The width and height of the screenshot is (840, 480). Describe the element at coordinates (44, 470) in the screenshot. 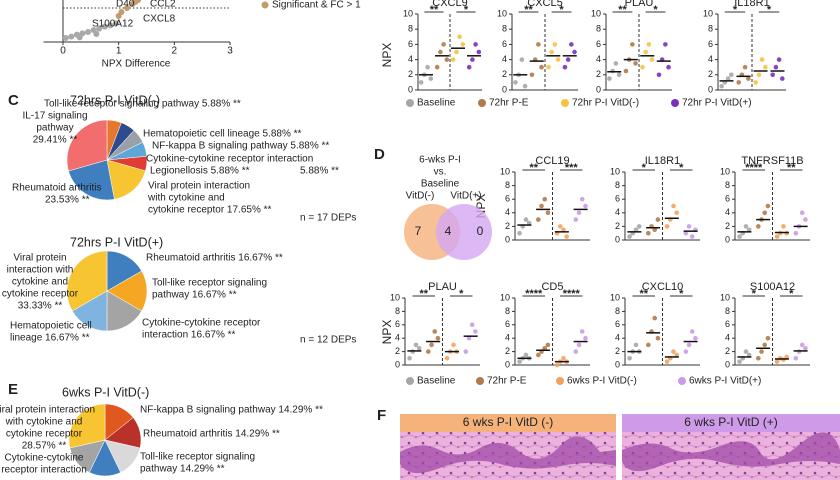

I see `slice-label: receptor interaction` at that location.